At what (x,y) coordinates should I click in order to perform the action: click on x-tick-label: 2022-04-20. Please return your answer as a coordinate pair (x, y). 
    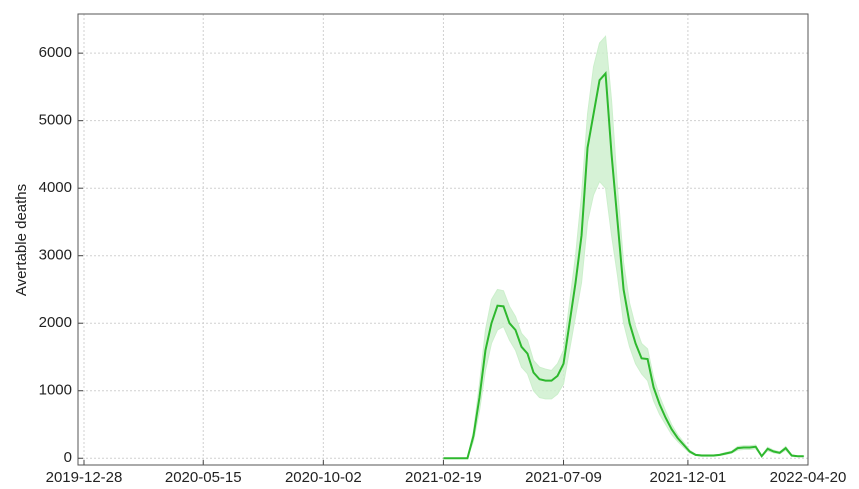
    Looking at the image, I should click on (808, 477).